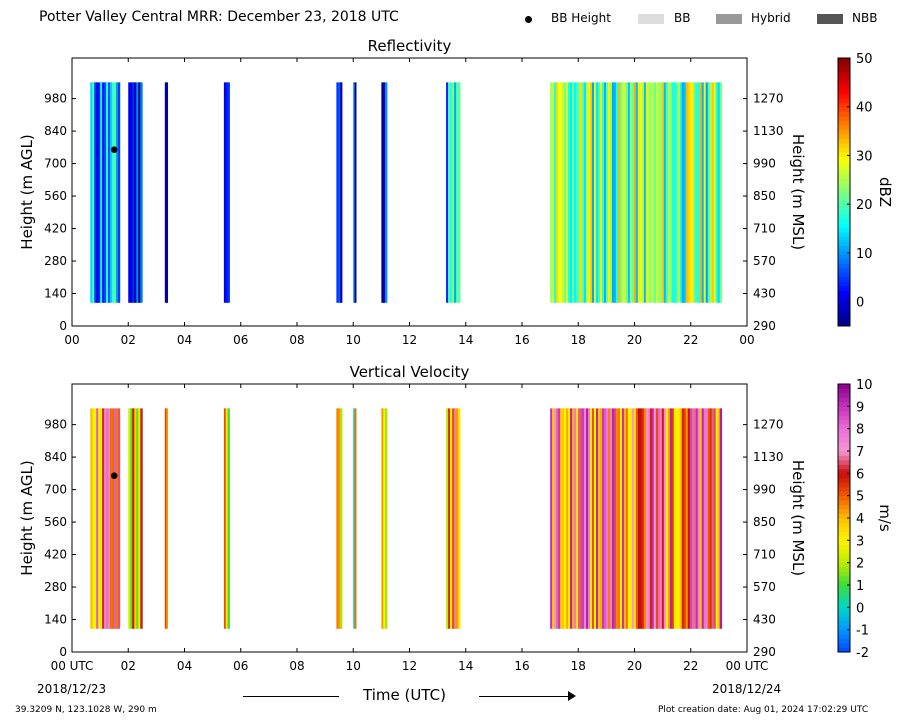 This screenshot has height=725, width=900. What do you see at coordinates (55, 620) in the screenshot?
I see `panel1-y-tick-label-1: 140` at bounding box center [55, 620].